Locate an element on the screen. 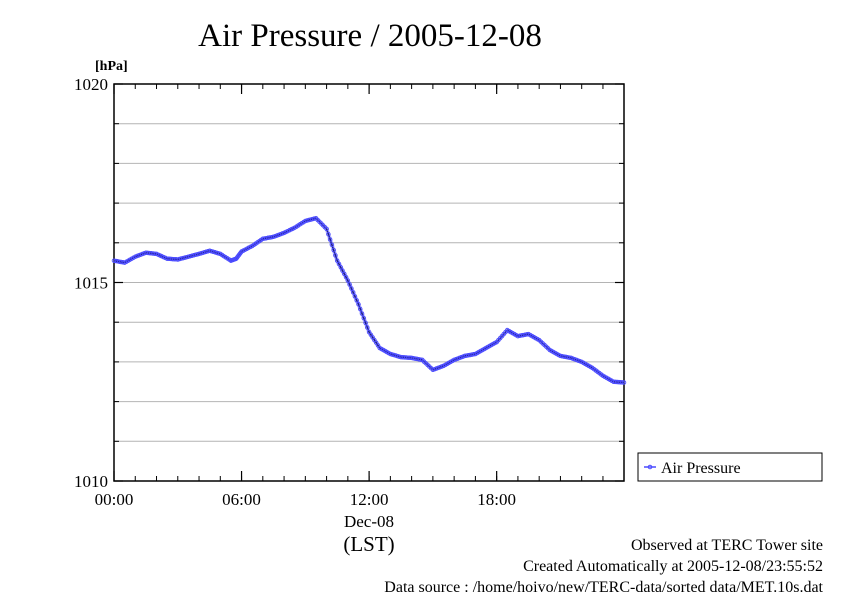 The height and width of the screenshot is (595, 842). y-tick-label: 1010 is located at coordinates (91, 481).